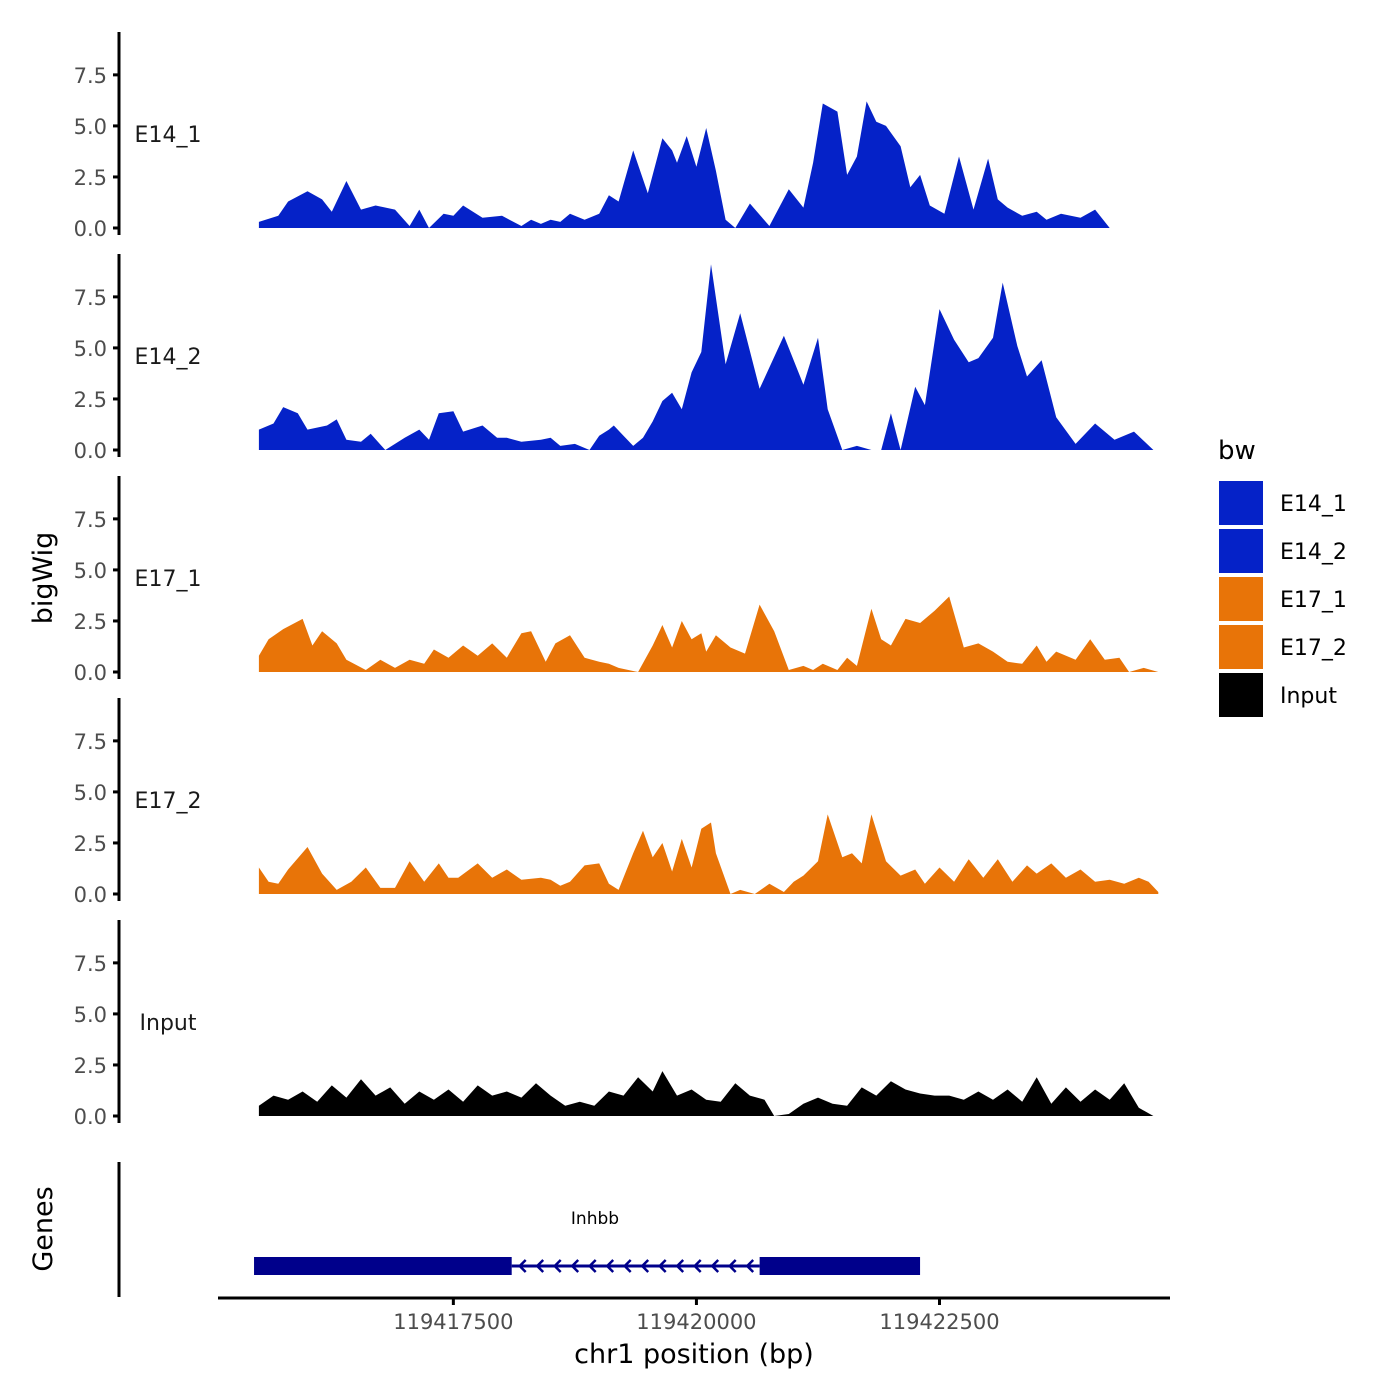 The width and height of the screenshot is (1400, 1400). Describe the element at coordinates (1241, 695) in the screenshot. I see `legend-swatch-Input` at that location.